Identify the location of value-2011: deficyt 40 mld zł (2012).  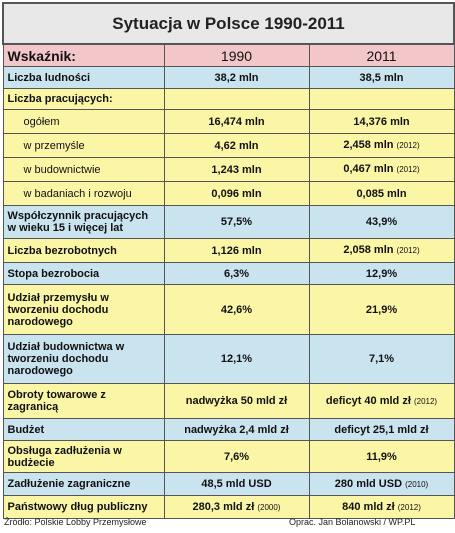
(381, 401).